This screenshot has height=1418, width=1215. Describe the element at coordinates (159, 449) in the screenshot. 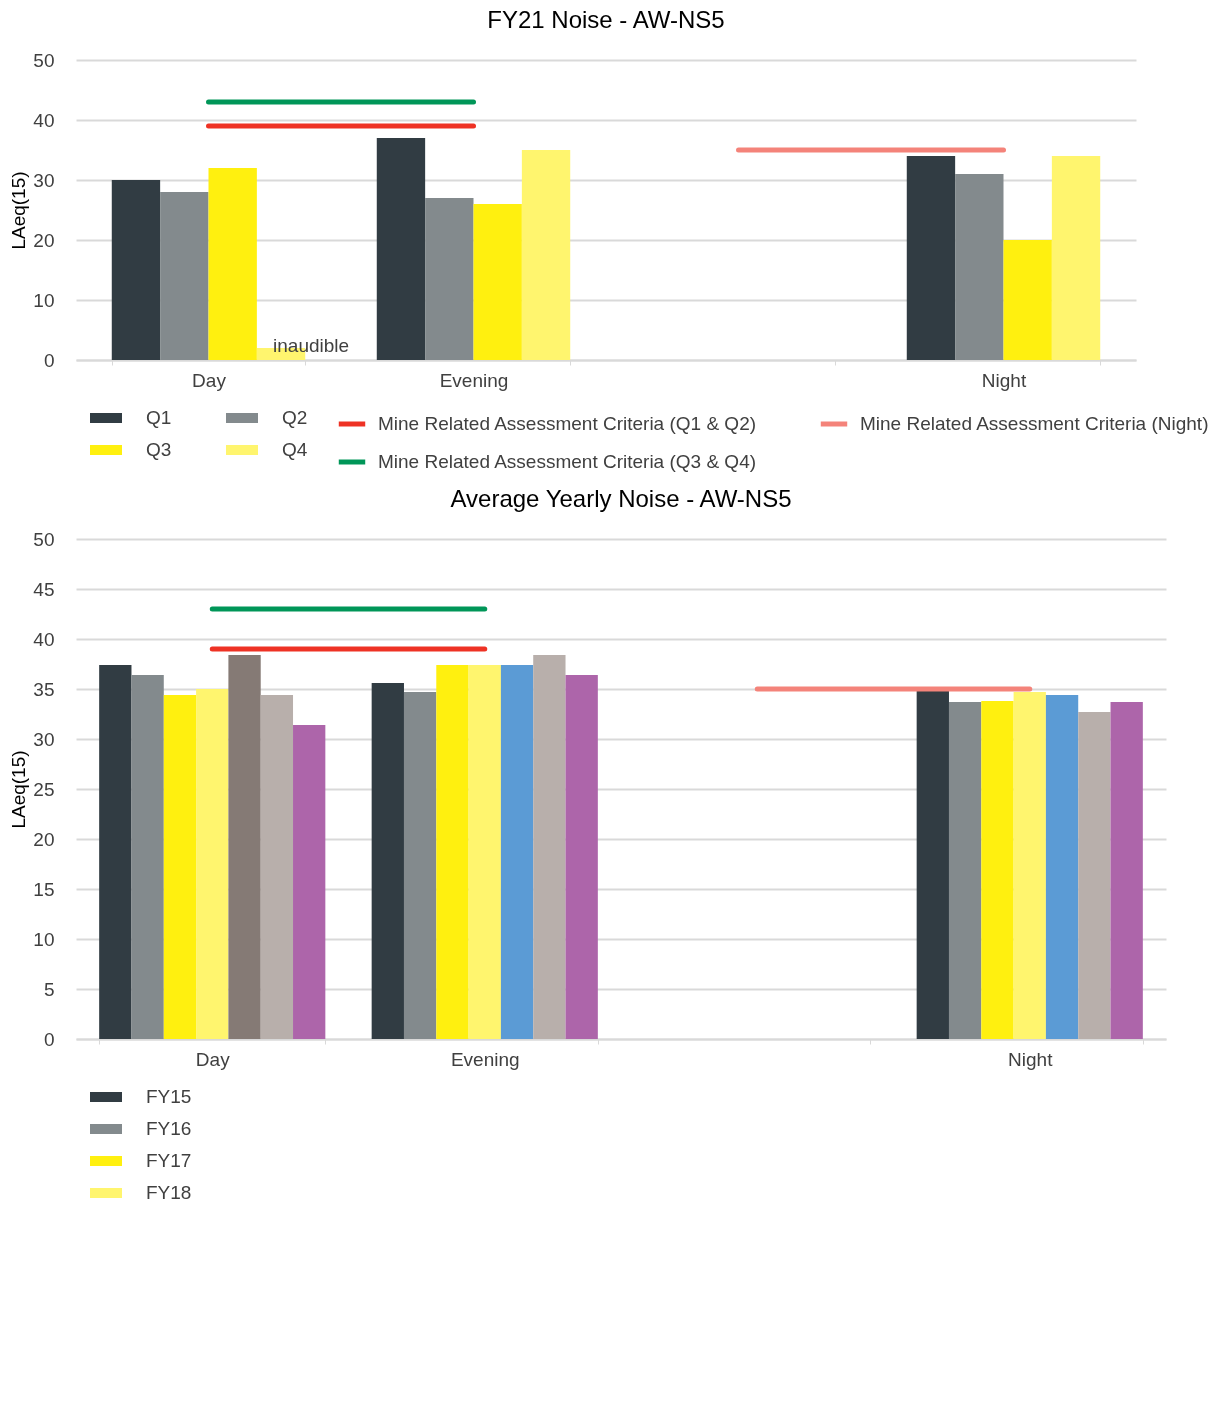

I see `legend-label: Q3` at that location.